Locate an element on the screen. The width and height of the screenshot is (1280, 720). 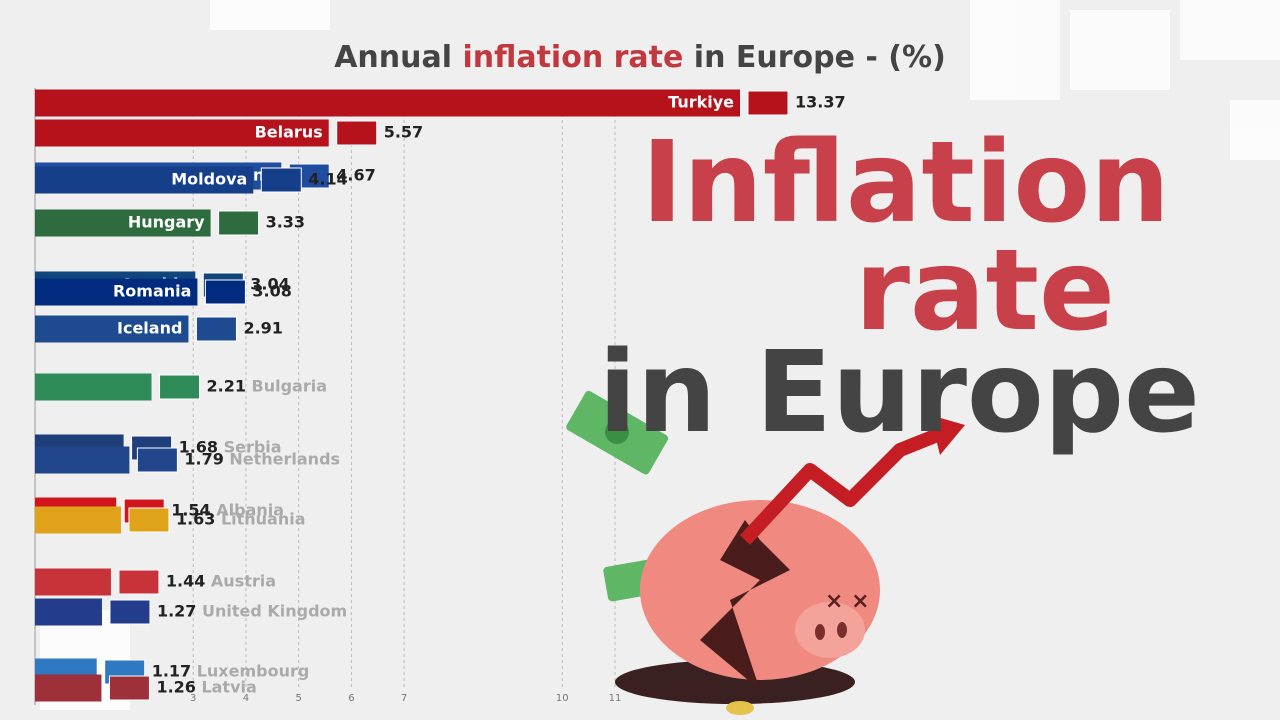
value-label: 4.67 is located at coordinates (355, 175).